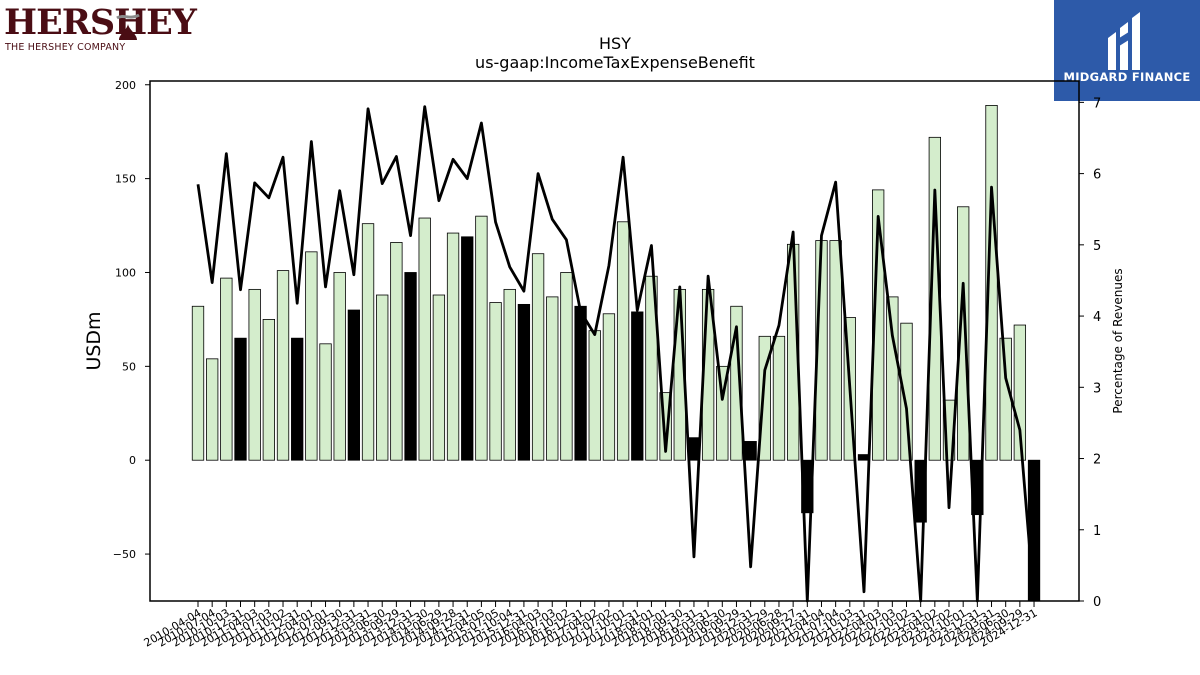 The image size is (1200, 675). Describe the element at coordinates (65, 47) in the screenshot. I see `hershey-company-name: THE HERSHEY COMPANY` at that location.